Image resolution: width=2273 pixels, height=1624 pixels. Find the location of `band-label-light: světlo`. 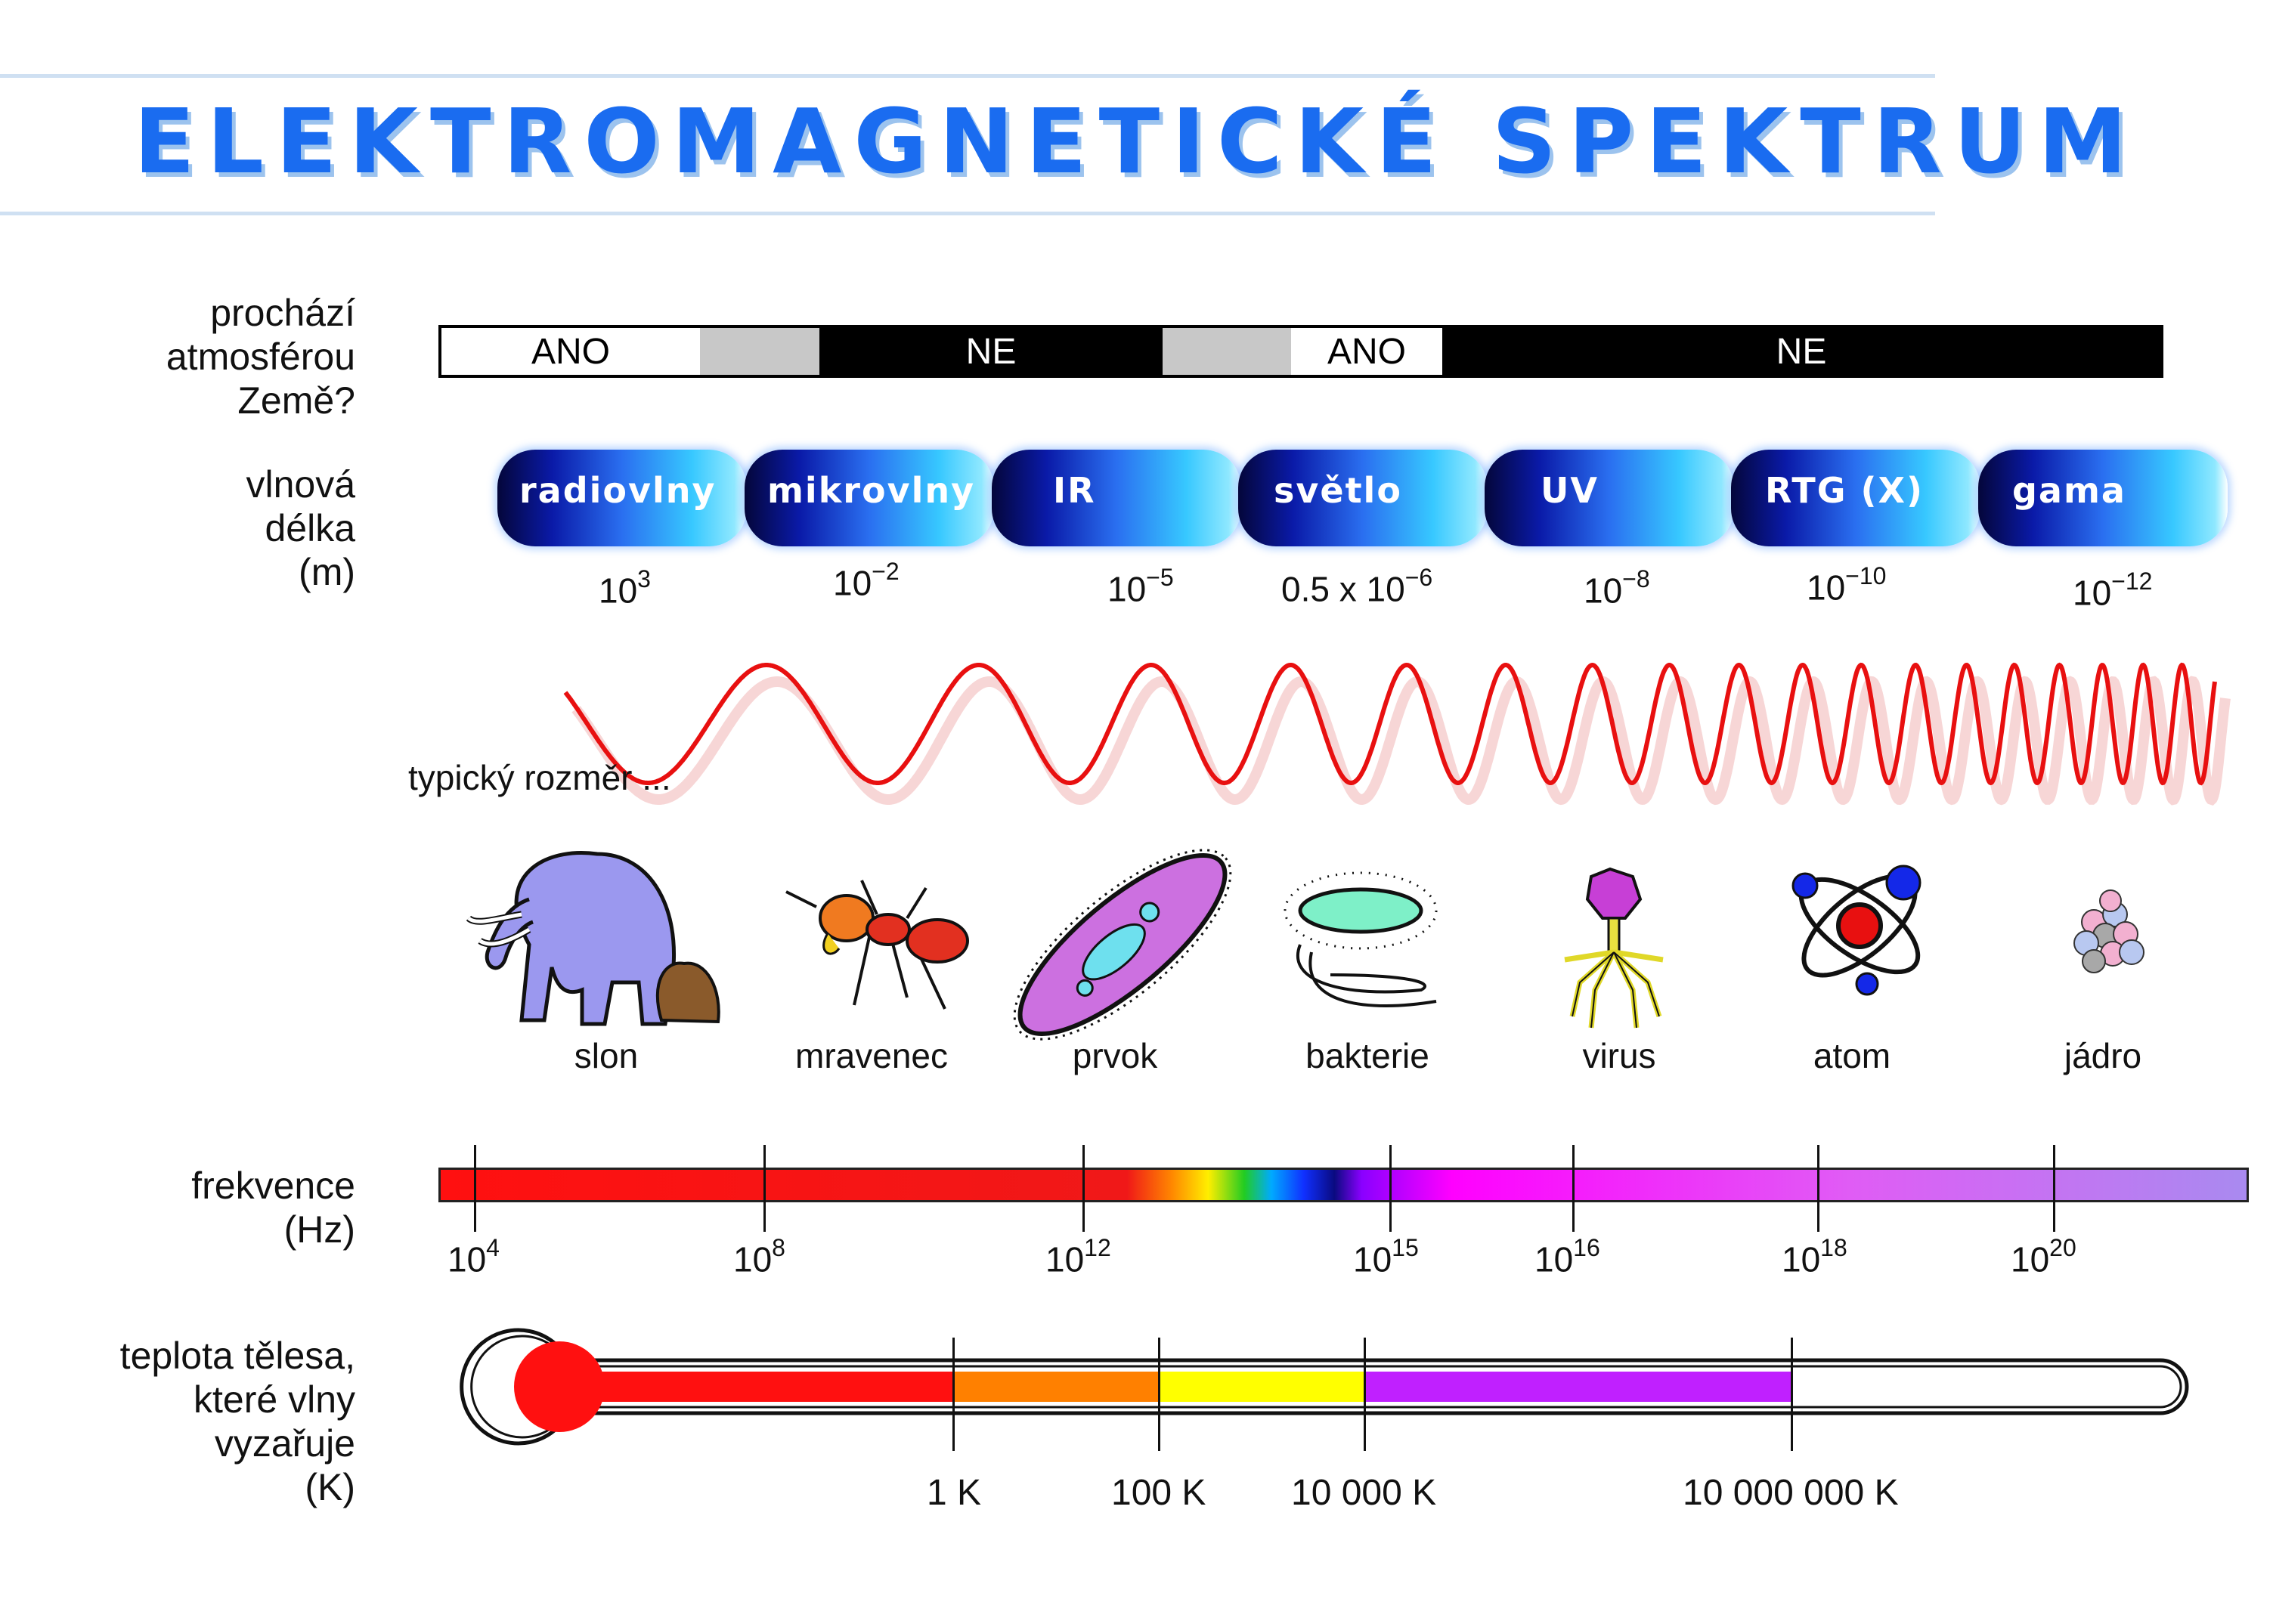

band-label-light: světlo is located at coordinates (1338, 490).